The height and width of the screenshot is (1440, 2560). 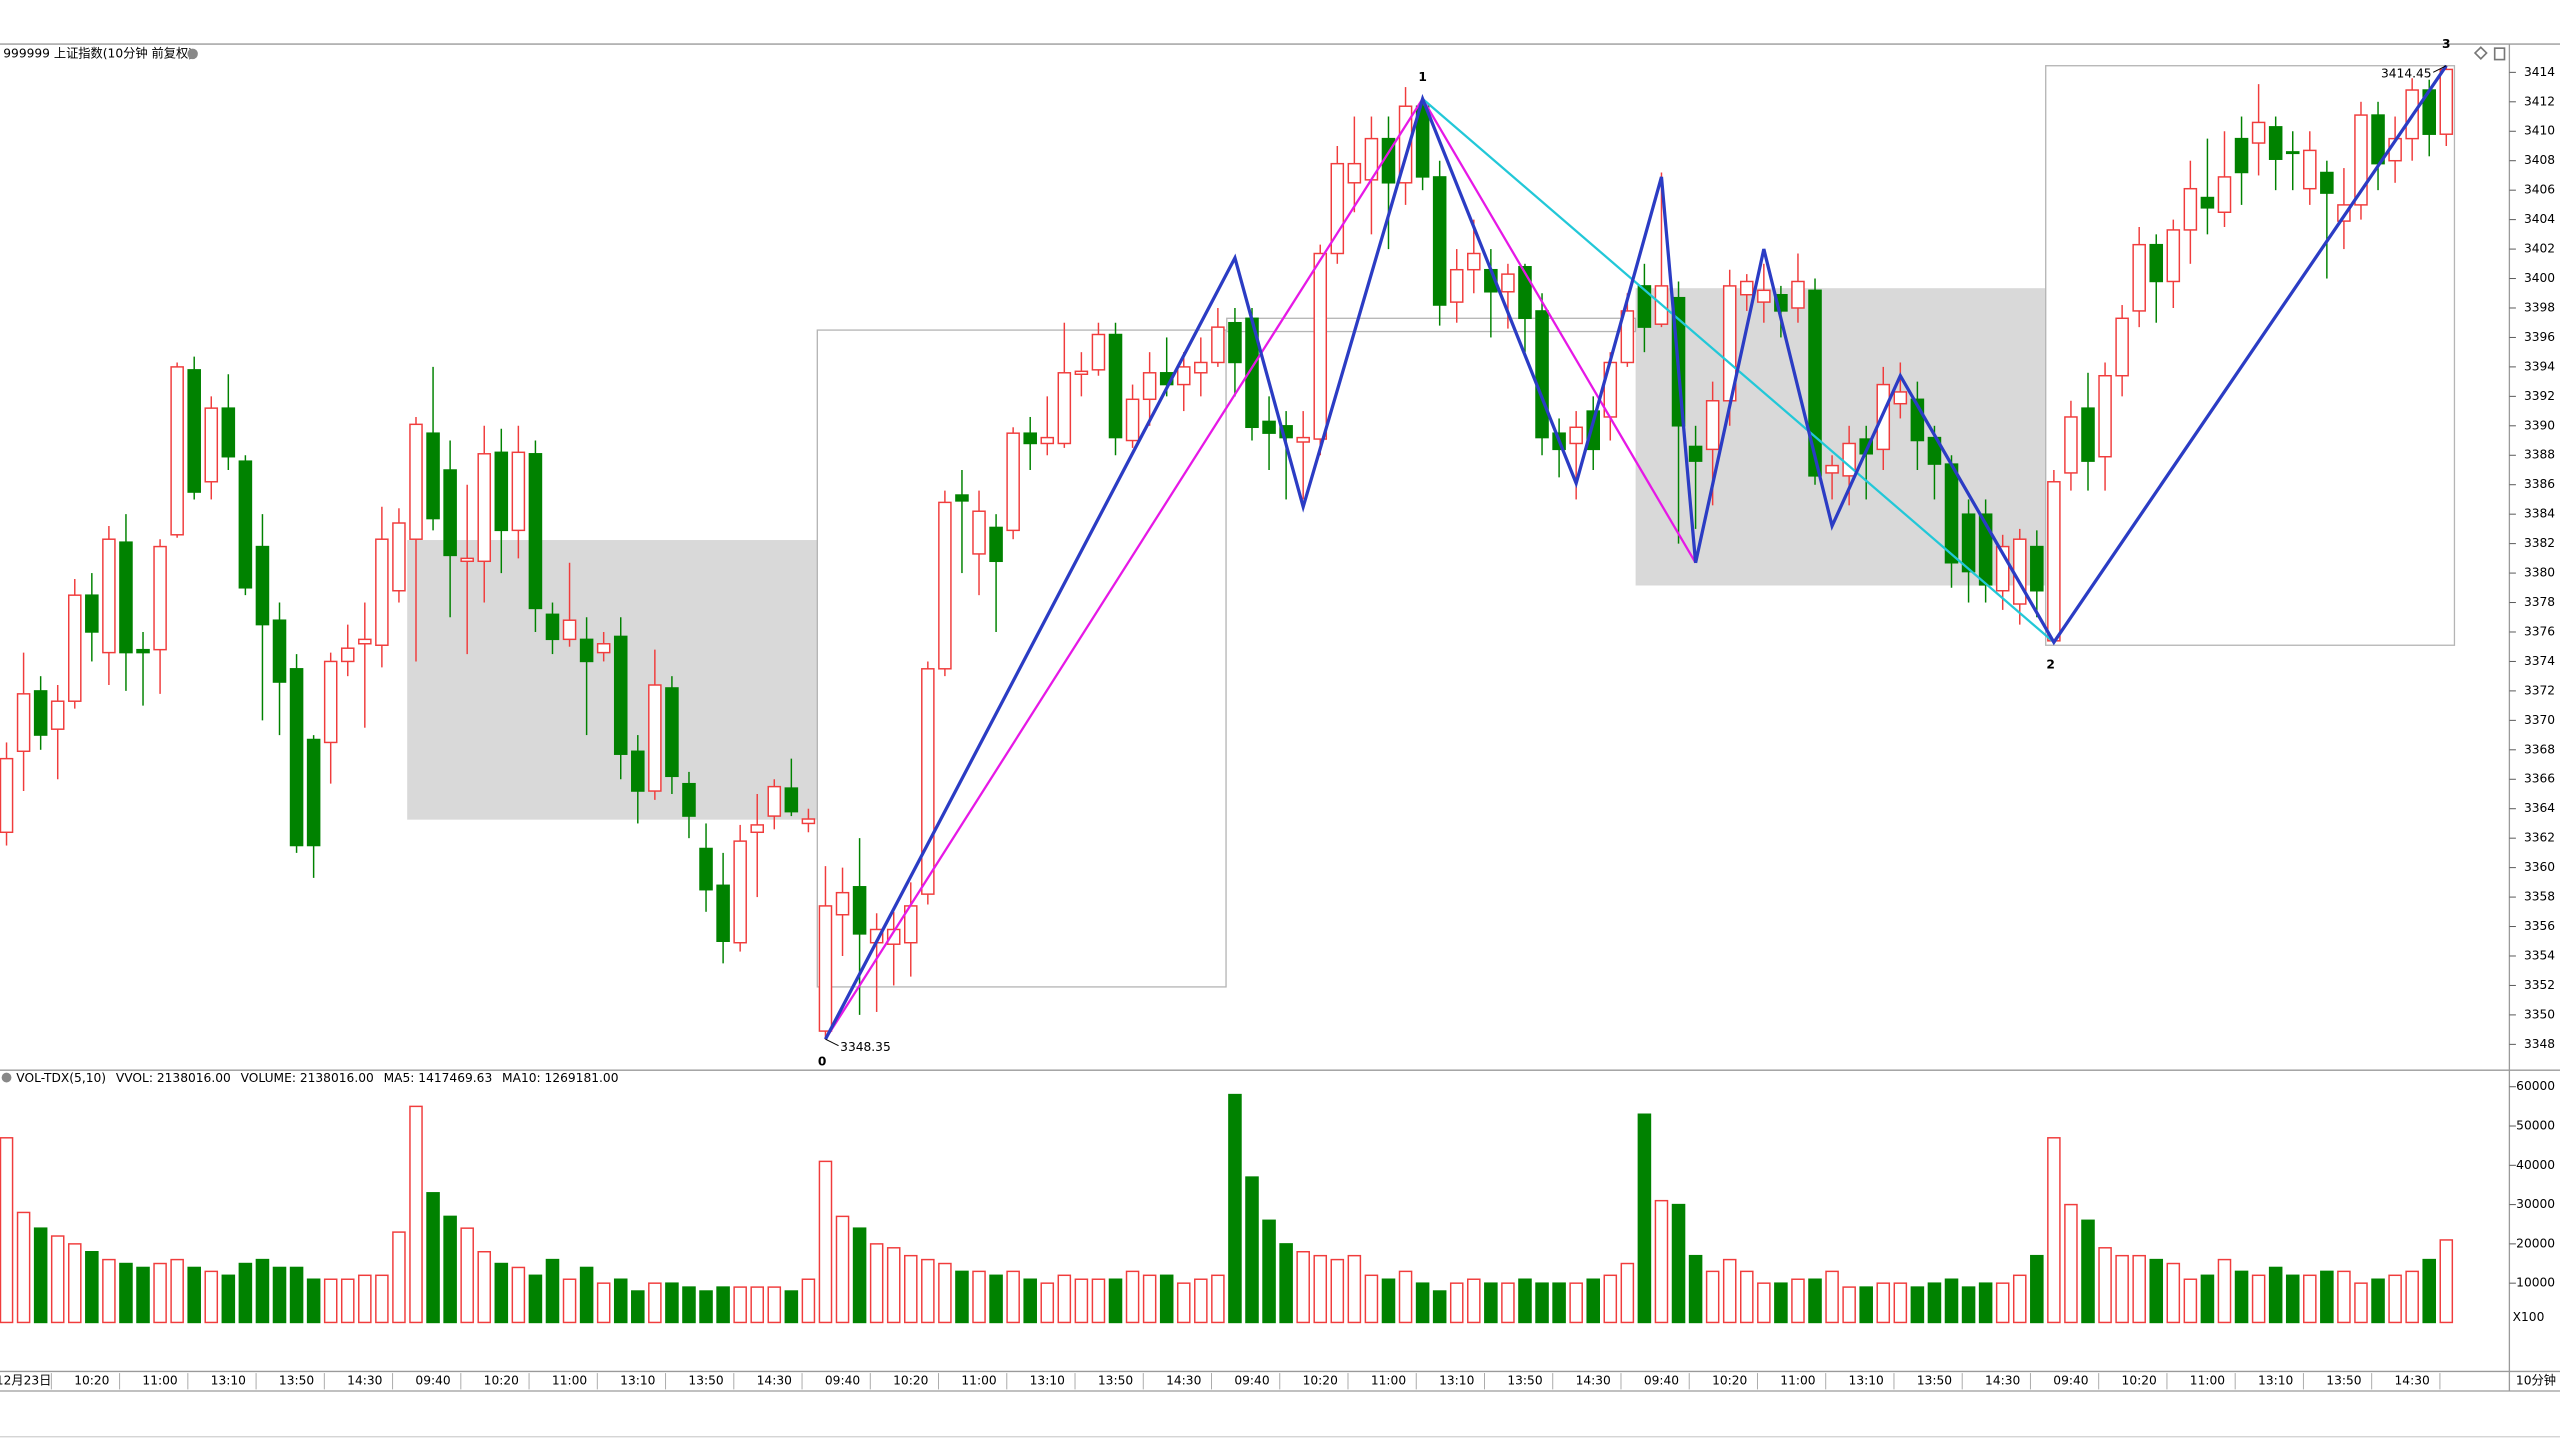 I want to click on wave-label: 3, so click(x=2446, y=44).